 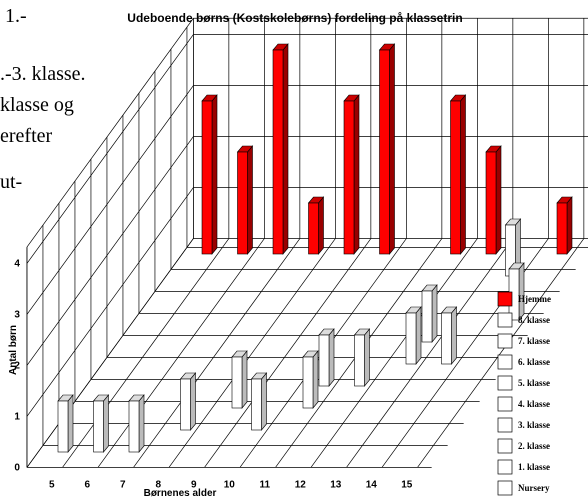 I want to click on wall-edge, so click(x=110, y=133).